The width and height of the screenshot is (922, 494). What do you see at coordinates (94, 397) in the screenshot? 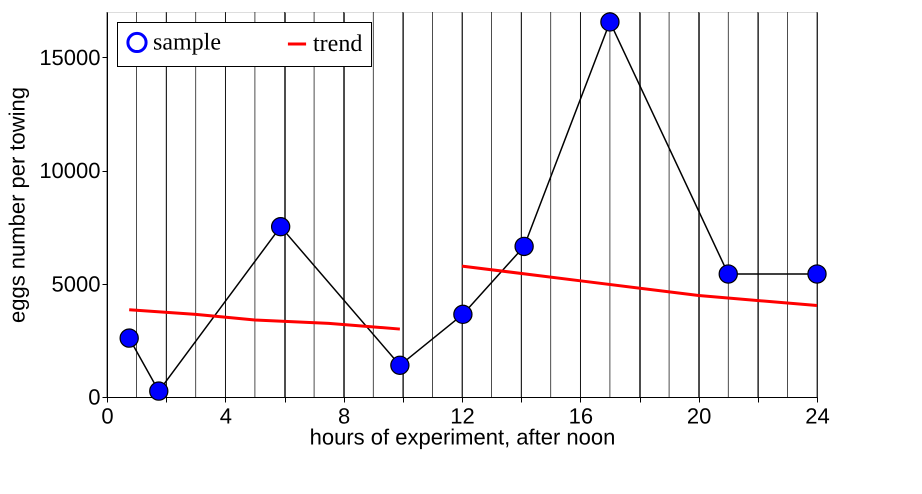
I see `y-tick-label: 0` at bounding box center [94, 397].